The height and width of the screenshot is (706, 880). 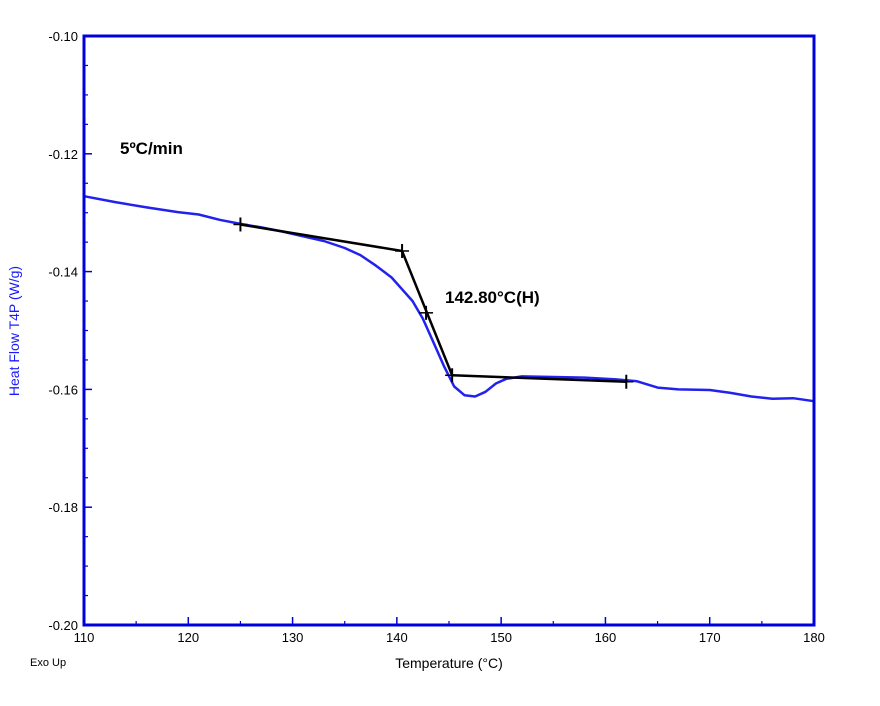 What do you see at coordinates (188, 637) in the screenshot?
I see `x-tick-label: 120` at bounding box center [188, 637].